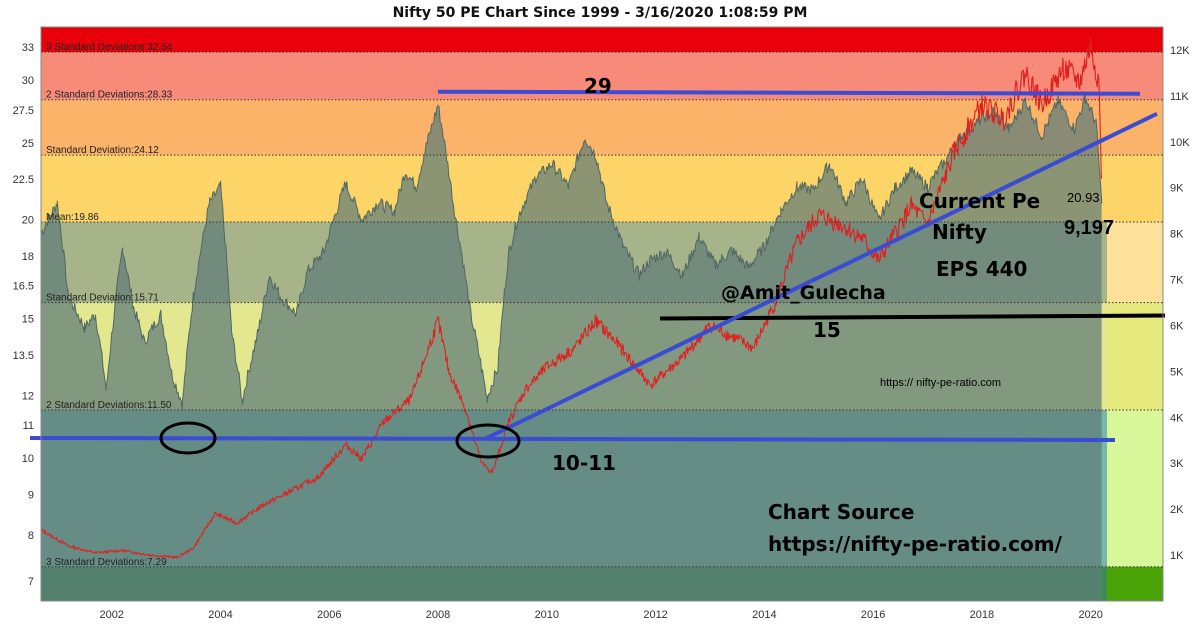  What do you see at coordinates (28, 459) in the screenshot?
I see `y-left-tick: 10` at bounding box center [28, 459].